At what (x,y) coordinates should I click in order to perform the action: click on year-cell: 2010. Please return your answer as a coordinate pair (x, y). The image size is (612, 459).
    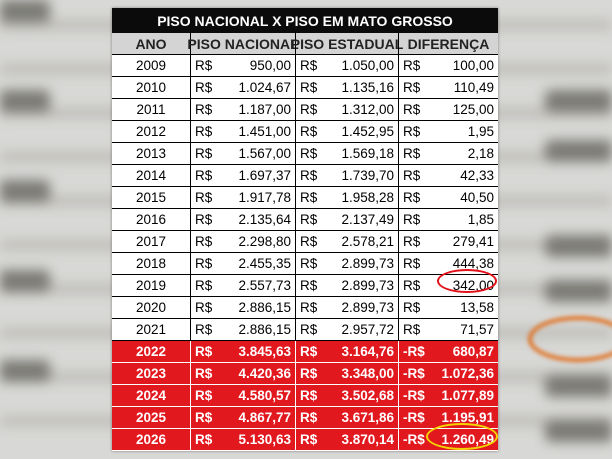
    Looking at the image, I should click on (151, 87).